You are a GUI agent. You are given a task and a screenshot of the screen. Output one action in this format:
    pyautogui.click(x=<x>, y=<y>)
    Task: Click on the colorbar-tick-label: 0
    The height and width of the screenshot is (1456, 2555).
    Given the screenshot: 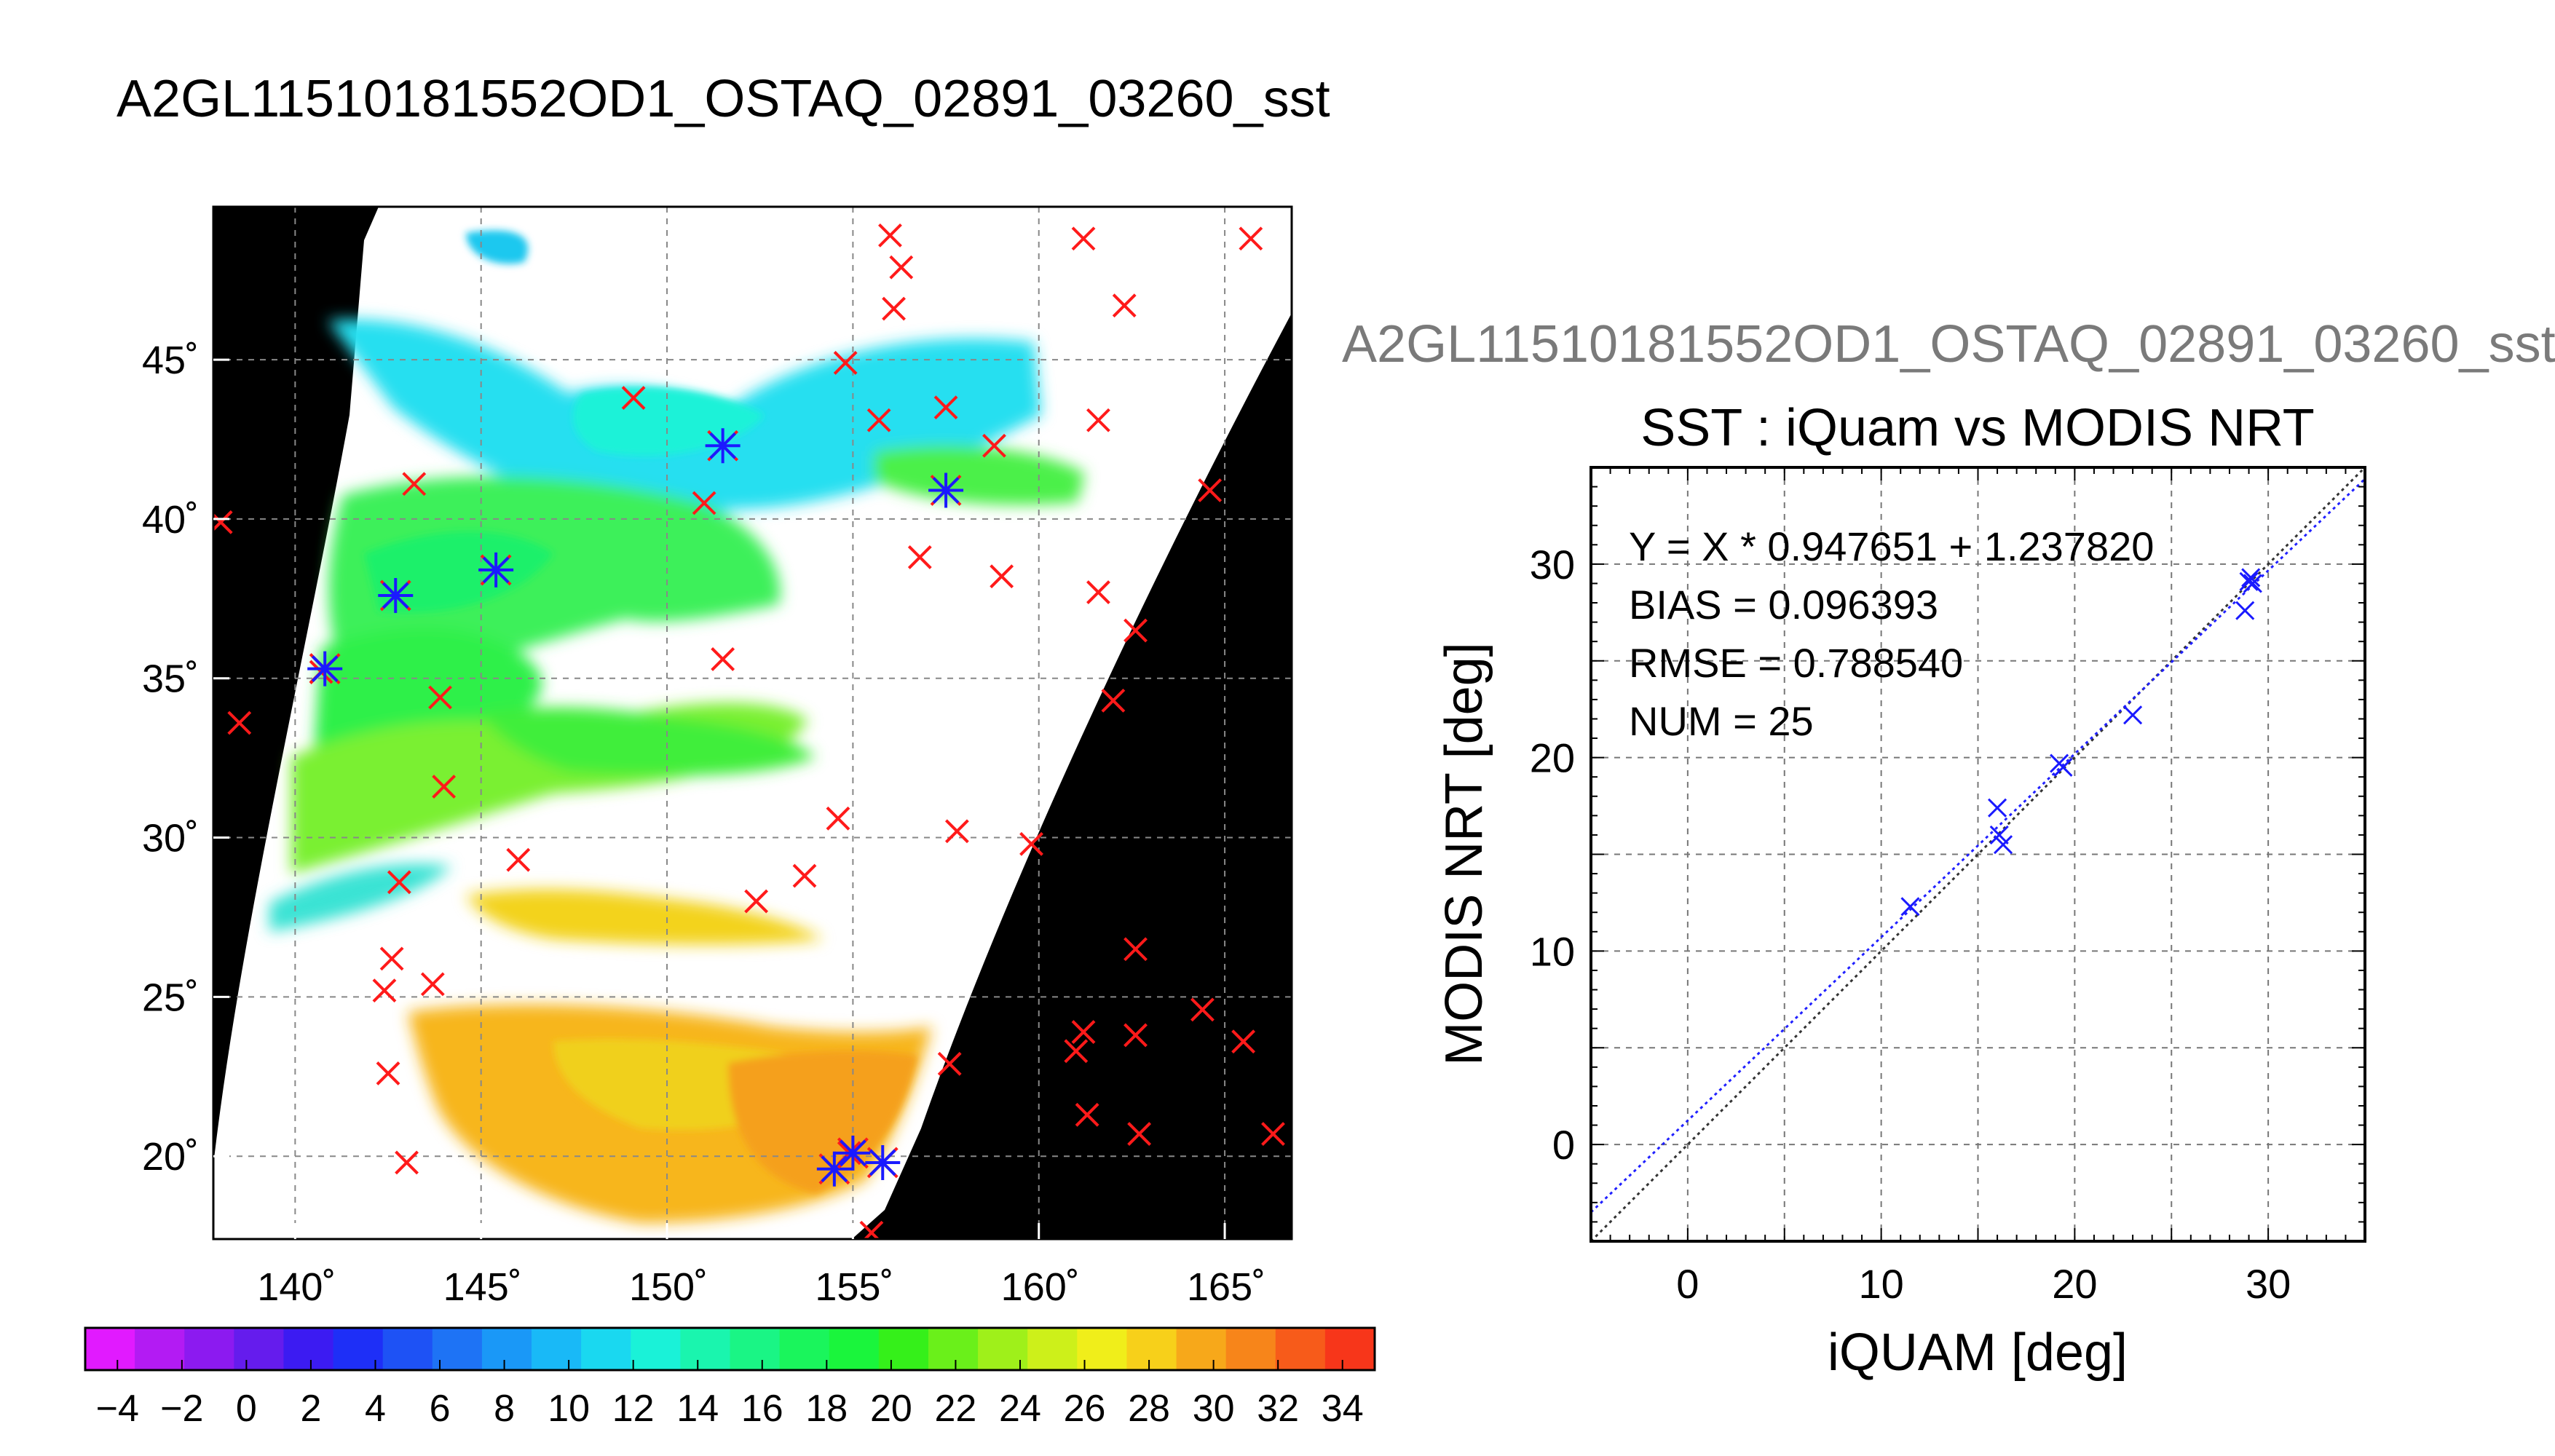 What is the action you would take?
    pyautogui.click(x=246, y=1409)
    